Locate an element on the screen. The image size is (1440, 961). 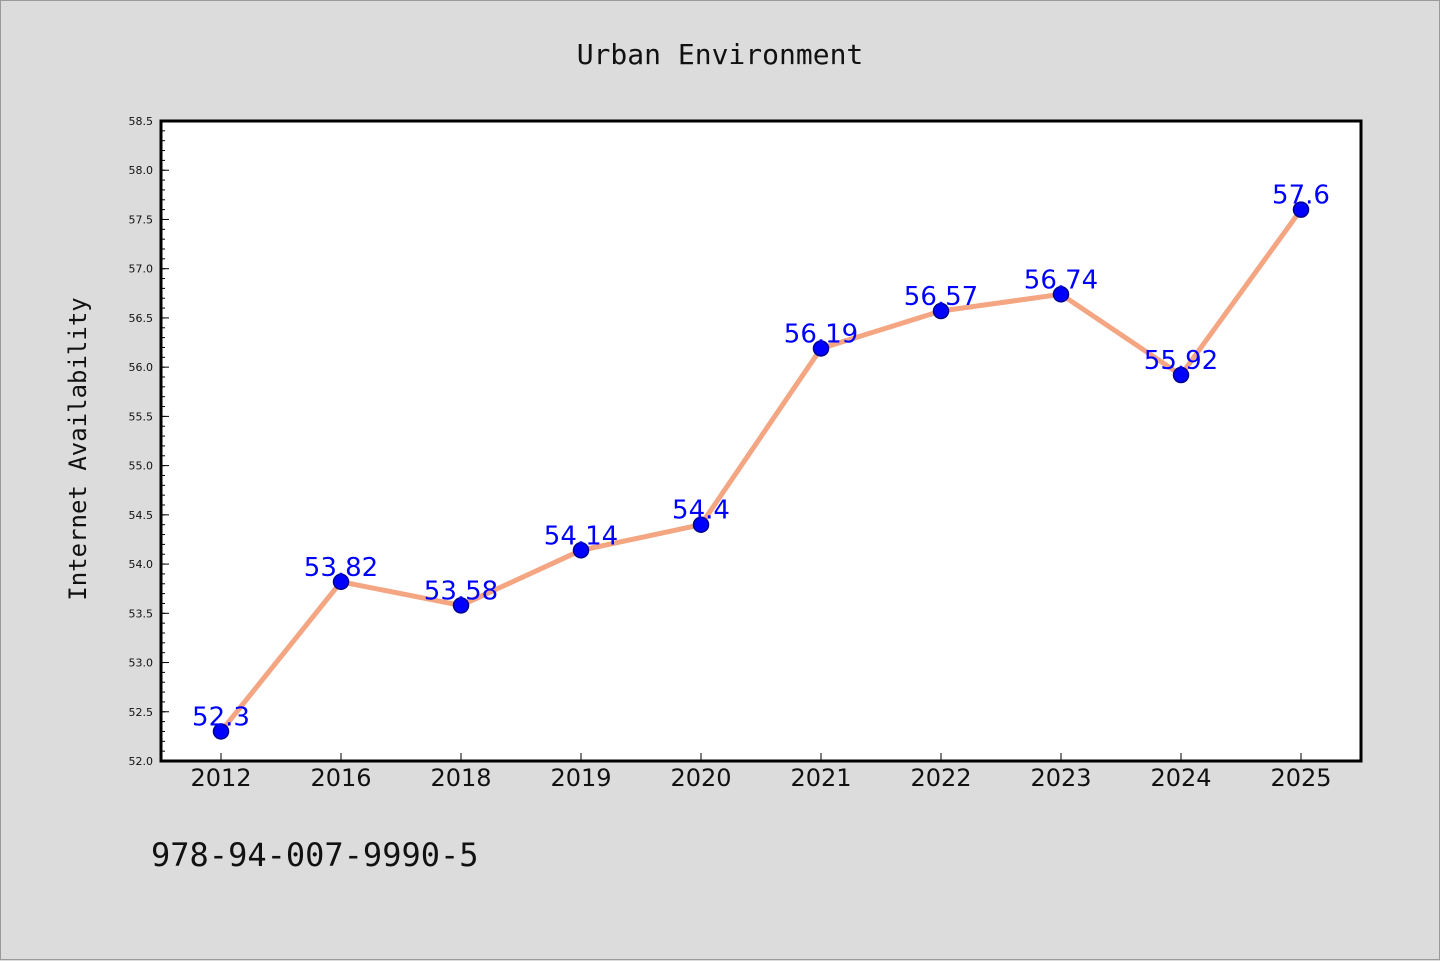
y-tick-label: 53.0 is located at coordinates (141, 663).